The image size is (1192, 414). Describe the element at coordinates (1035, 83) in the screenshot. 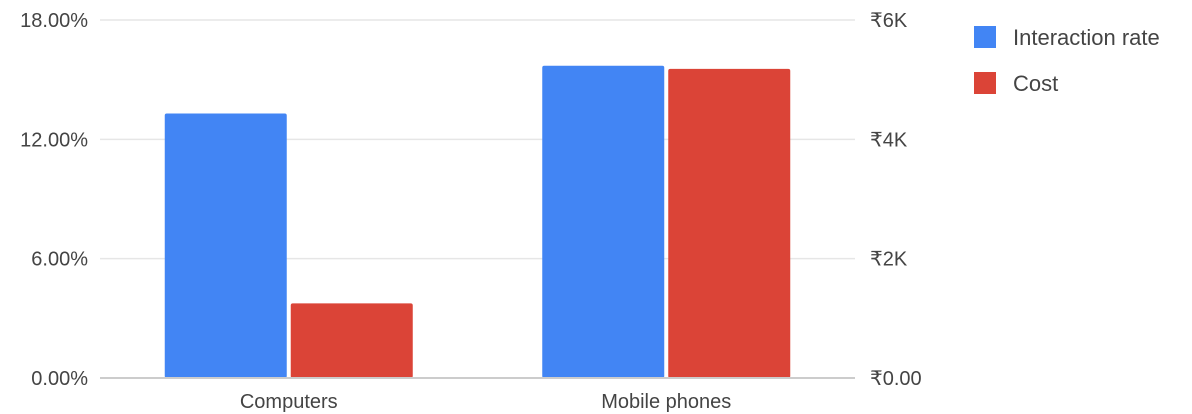

I see `legend-label: Cost` at that location.